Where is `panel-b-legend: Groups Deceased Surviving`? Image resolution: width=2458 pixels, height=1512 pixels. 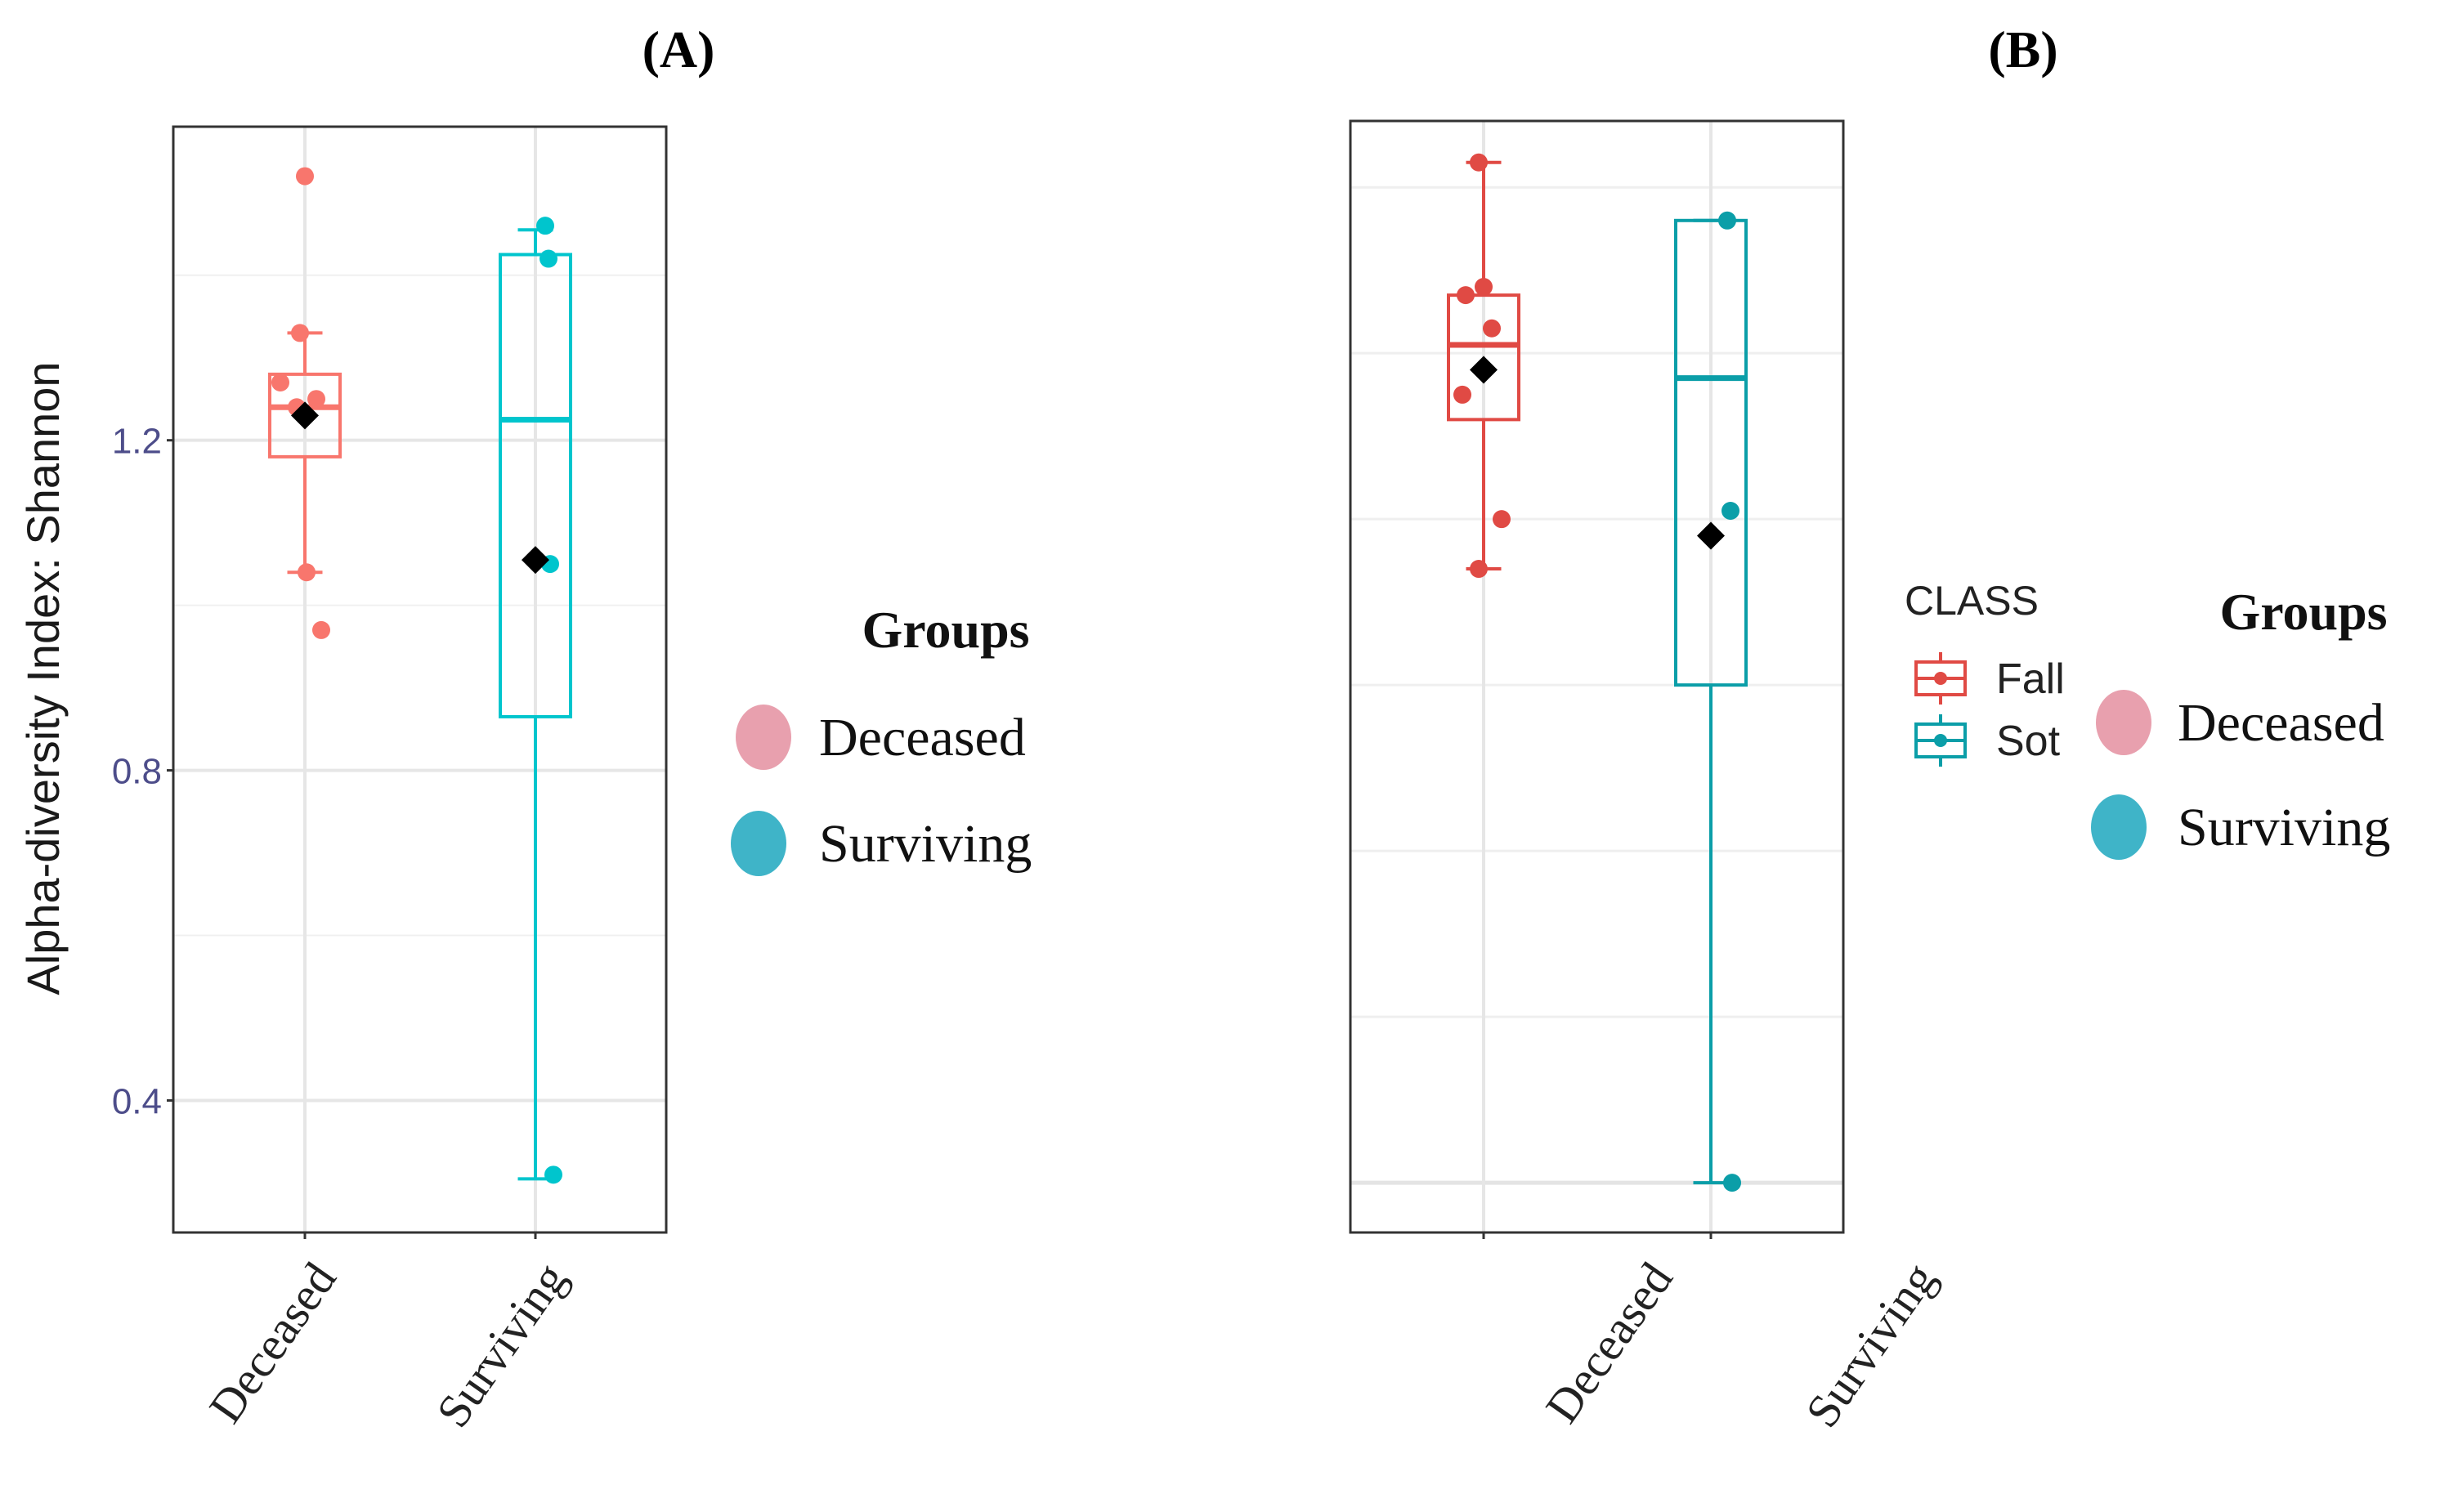 panel-b-legend: Groups Deceased Surviving is located at coordinates (2240, 721).